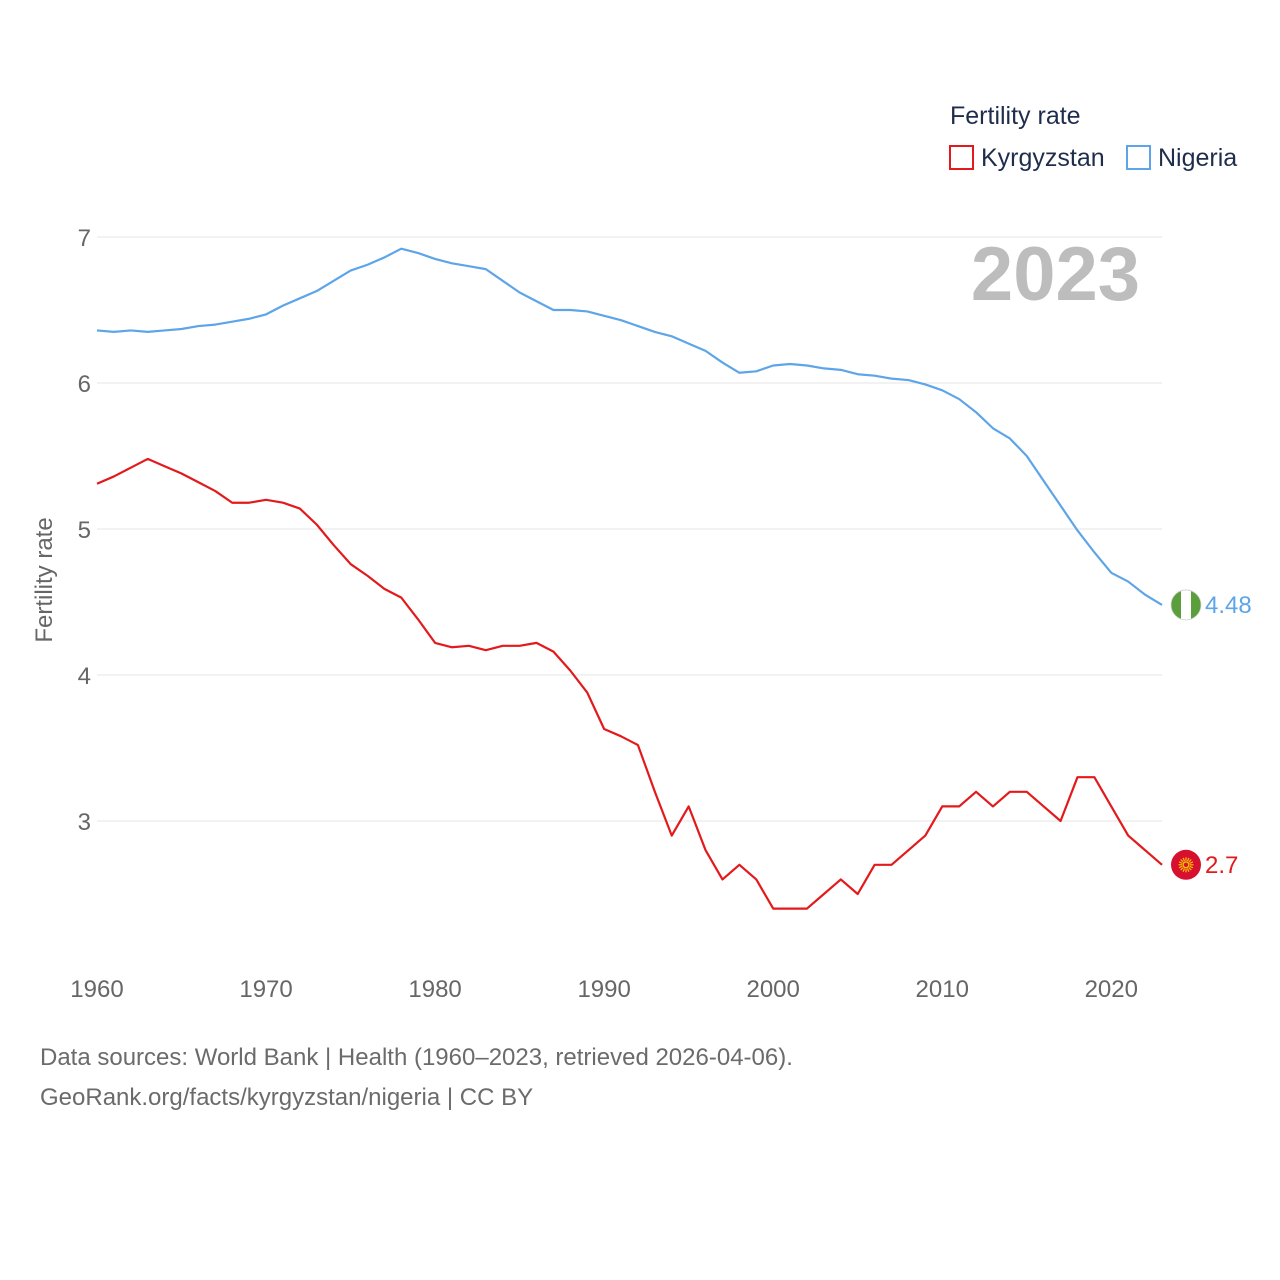 This screenshot has height=1280, width=1280. Describe the element at coordinates (942, 989) in the screenshot. I see `x-tick-label: 2010` at that location.